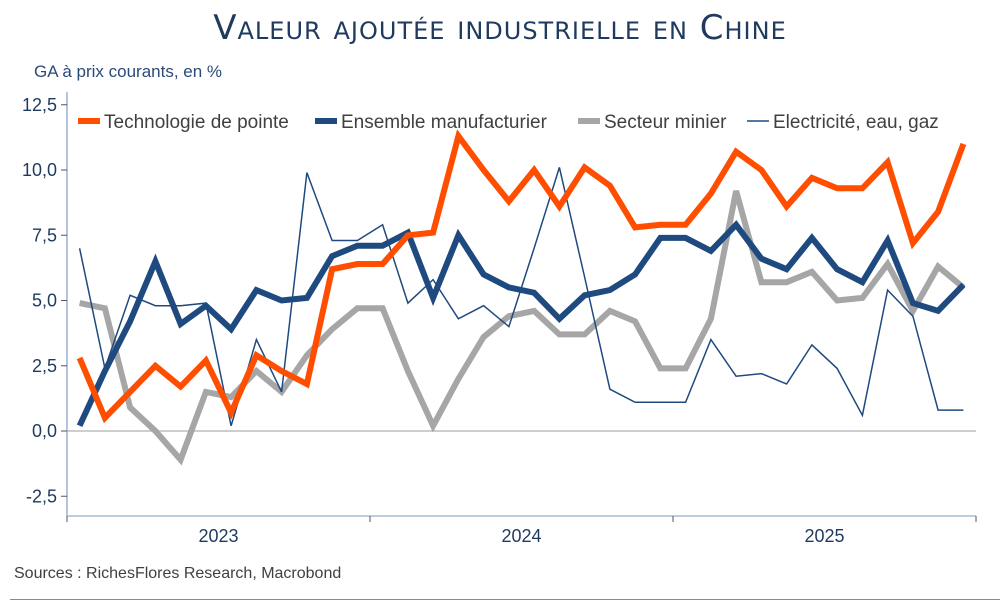 This screenshot has height=602, width=1000. I want to click on y-tick-label: -2,5, so click(41, 496).